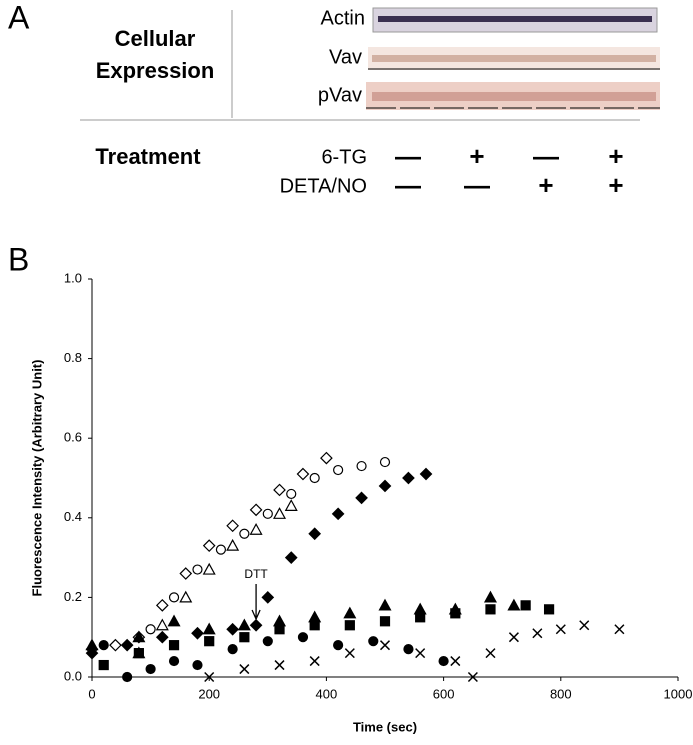  What do you see at coordinates (91, 693) in the screenshot?
I see `x-tick-label: 0` at bounding box center [91, 693].